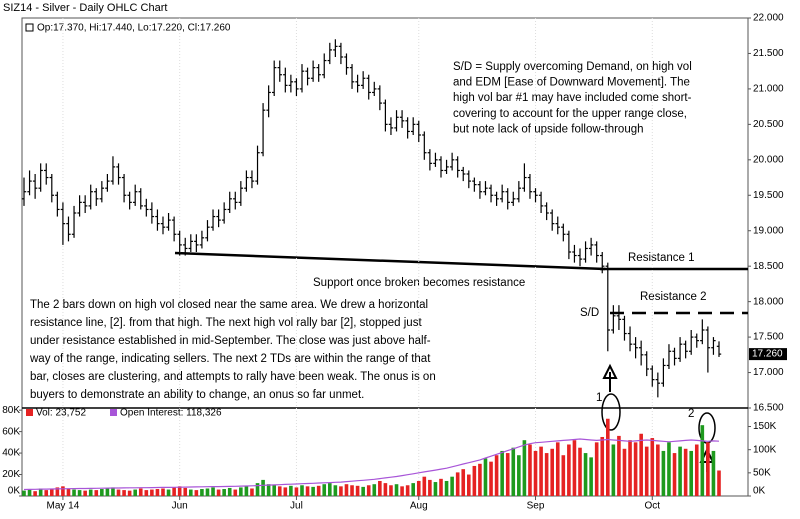 This screenshot has height=519, width=800. What do you see at coordinates (768, 89) in the screenshot?
I see `y-tick-label: 21.000` at bounding box center [768, 89].